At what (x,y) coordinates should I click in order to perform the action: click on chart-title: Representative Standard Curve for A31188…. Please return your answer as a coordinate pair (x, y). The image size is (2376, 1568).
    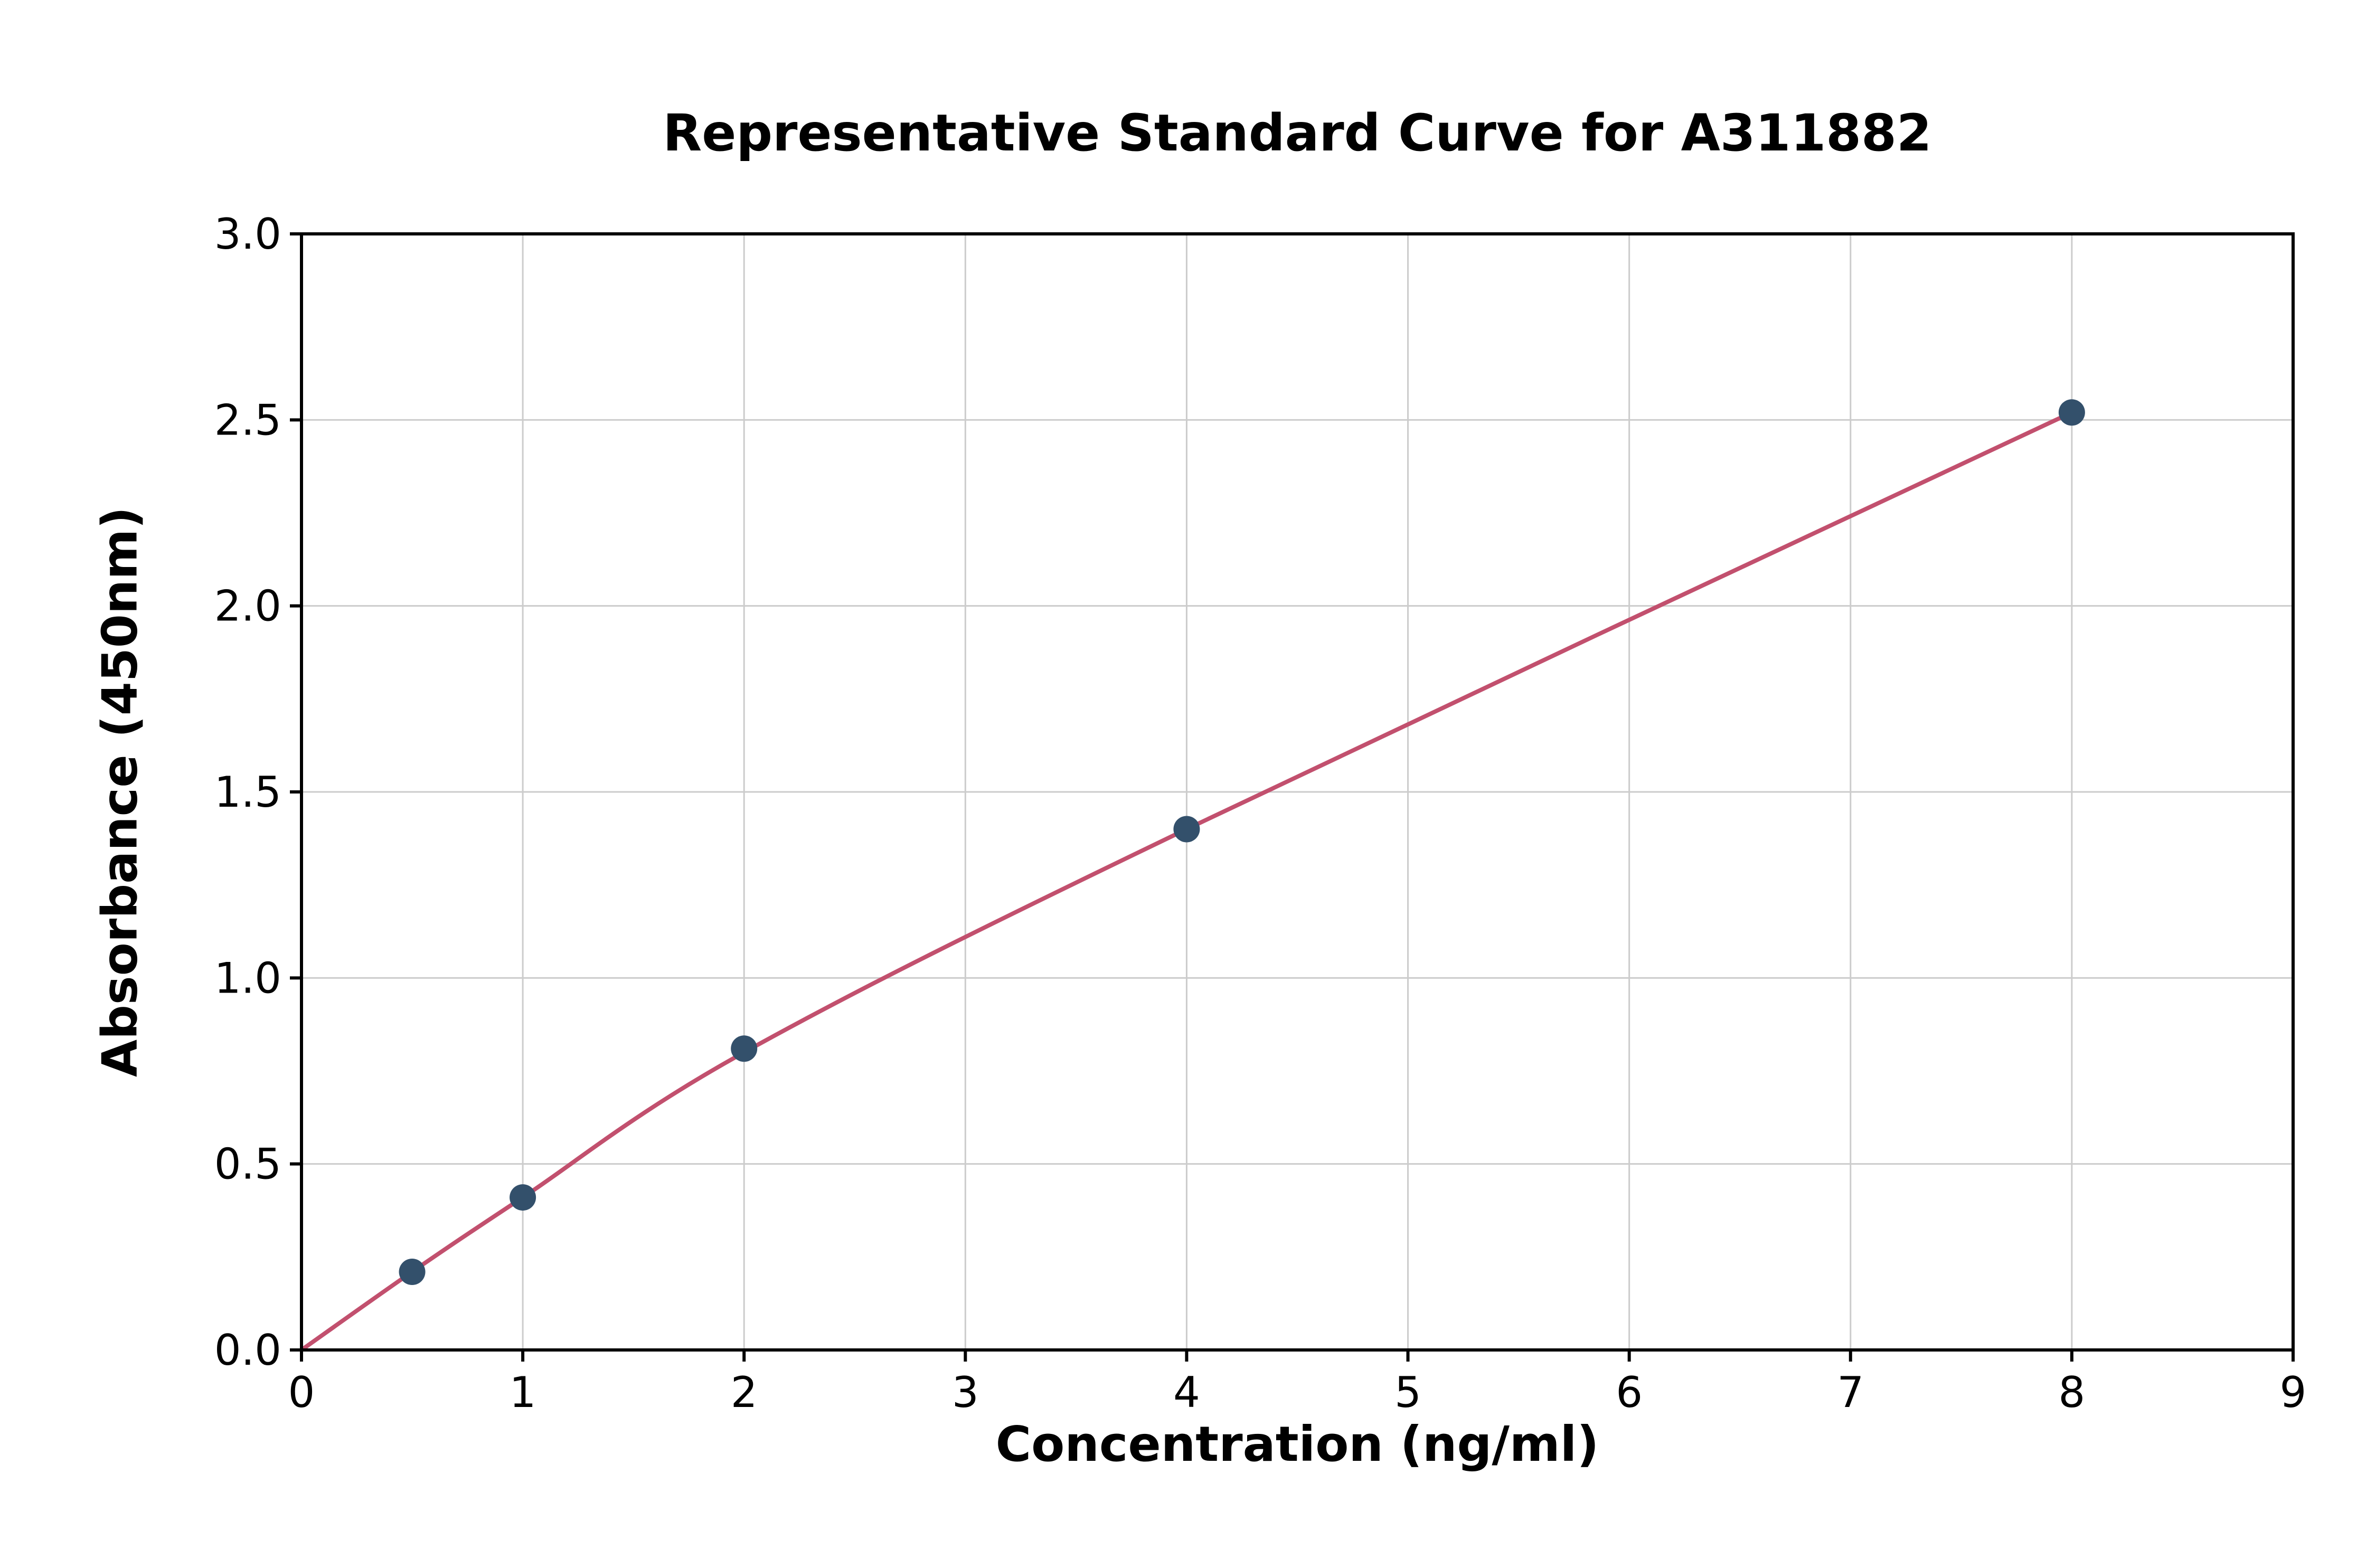
    Looking at the image, I should click on (1298, 133).